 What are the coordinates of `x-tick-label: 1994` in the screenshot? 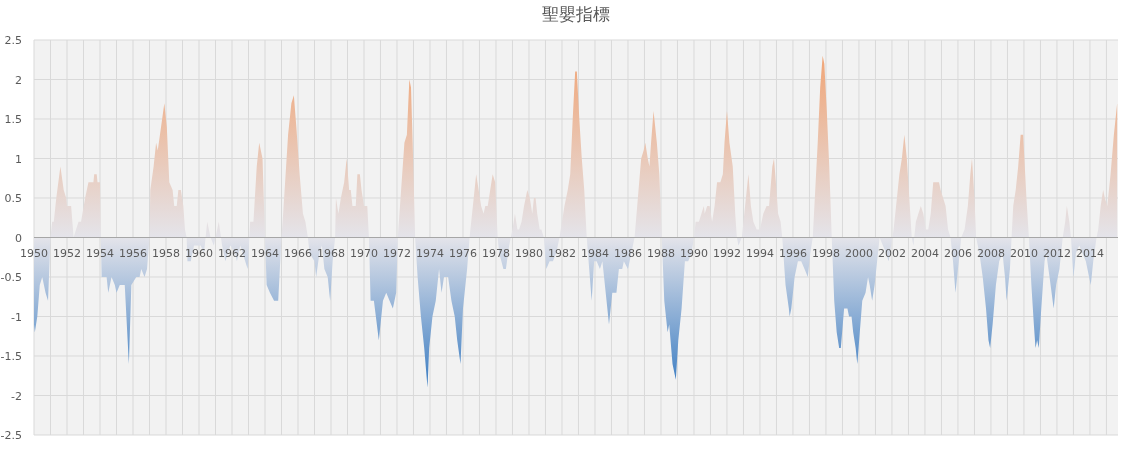 It's located at (759, 253).